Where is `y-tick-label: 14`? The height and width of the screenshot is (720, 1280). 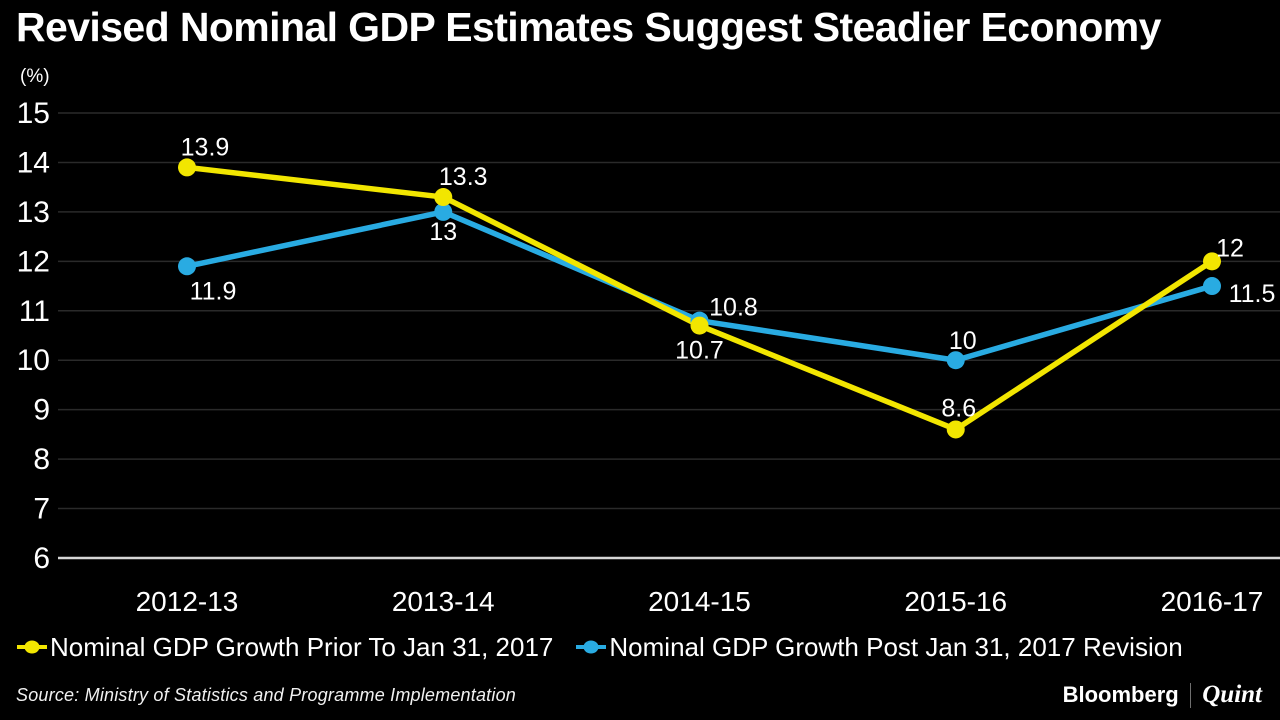 y-tick-label: 14 is located at coordinates (33, 162).